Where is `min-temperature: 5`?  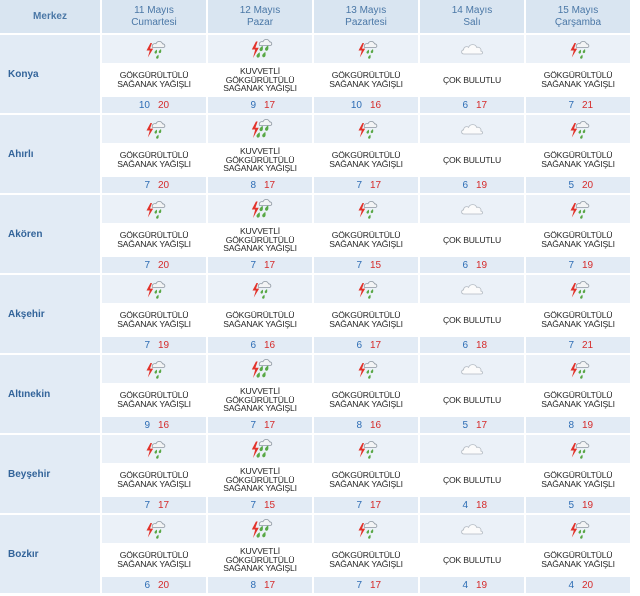 min-temperature: 5 is located at coordinates (465, 425).